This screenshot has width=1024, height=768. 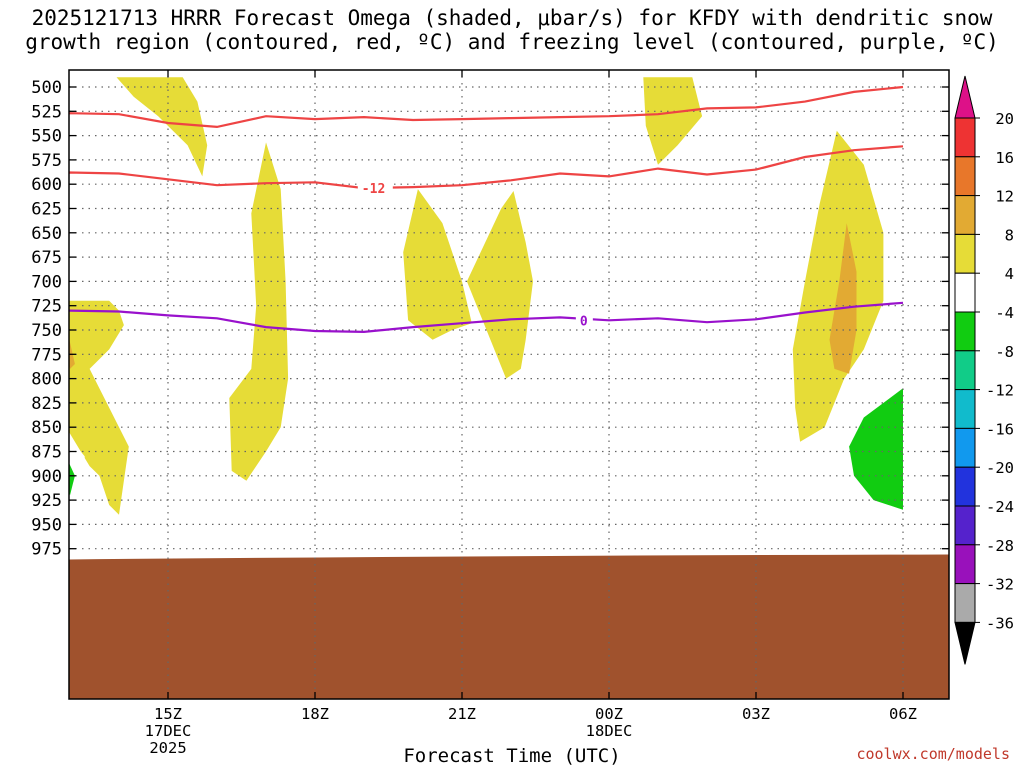 What do you see at coordinates (315, 714) in the screenshot?
I see `xtick-label-18Z: 18Z` at bounding box center [315, 714].